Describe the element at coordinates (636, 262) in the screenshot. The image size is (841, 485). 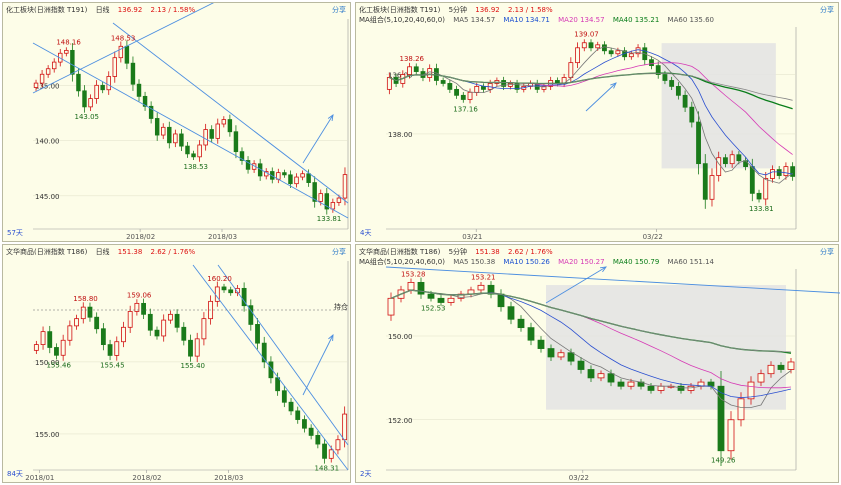
I see `ma40-value: MA40 150.79` at that location.